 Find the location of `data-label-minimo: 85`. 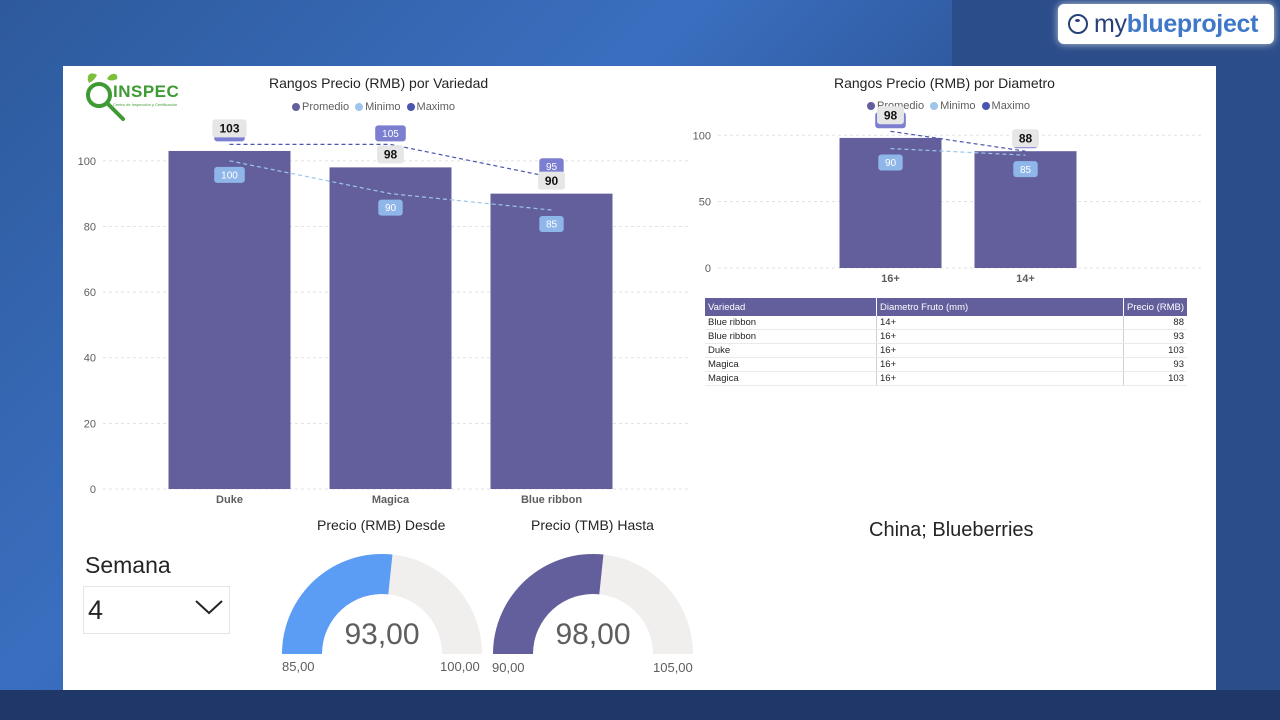

data-label-minimo: 85 is located at coordinates (1026, 170).